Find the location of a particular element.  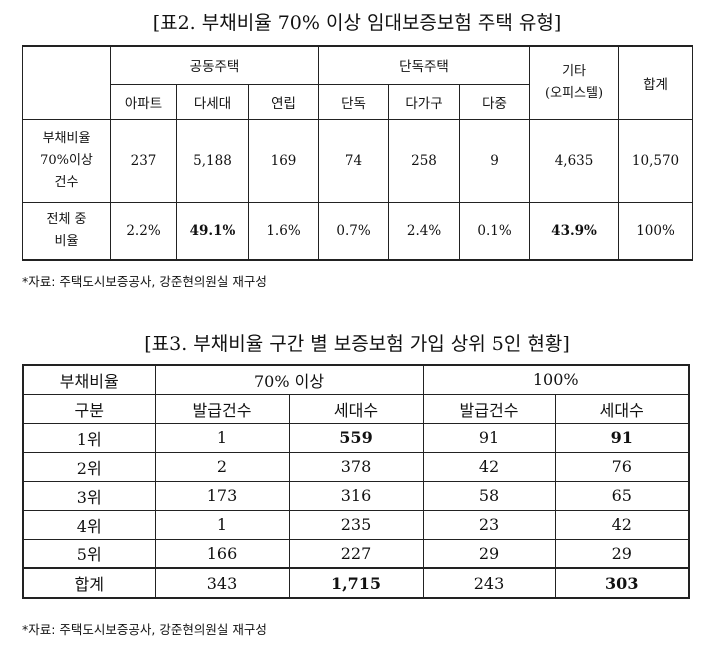

issued-100-cell: 29 is located at coordinates (489, 553).